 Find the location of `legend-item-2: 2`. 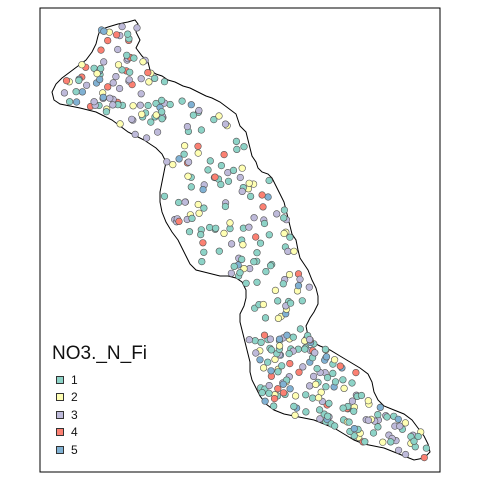

legend-item-2: 2 is located at coordinates (99, 398).